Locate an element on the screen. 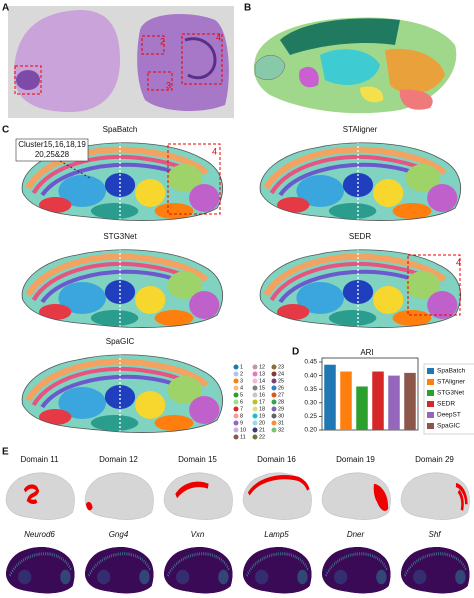 The height and width of the screenshot is (598, 474). y-tick-label: 0.40 is located at coordinates (310, 375).